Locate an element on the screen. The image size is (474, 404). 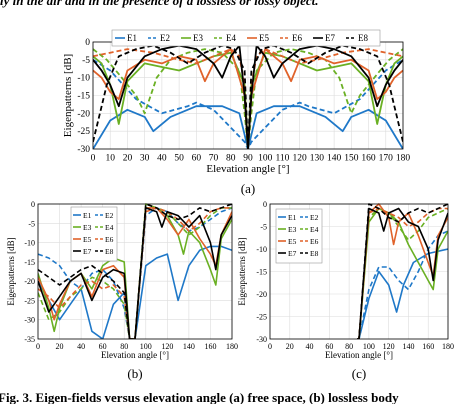
panel-label: (a) is located at coordinates (248, 188).